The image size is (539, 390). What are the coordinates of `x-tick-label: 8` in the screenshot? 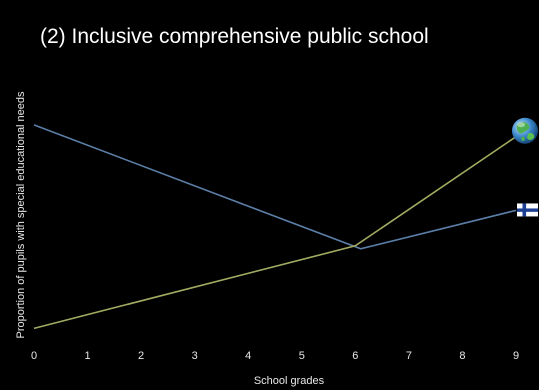 It's located at (462, 356).